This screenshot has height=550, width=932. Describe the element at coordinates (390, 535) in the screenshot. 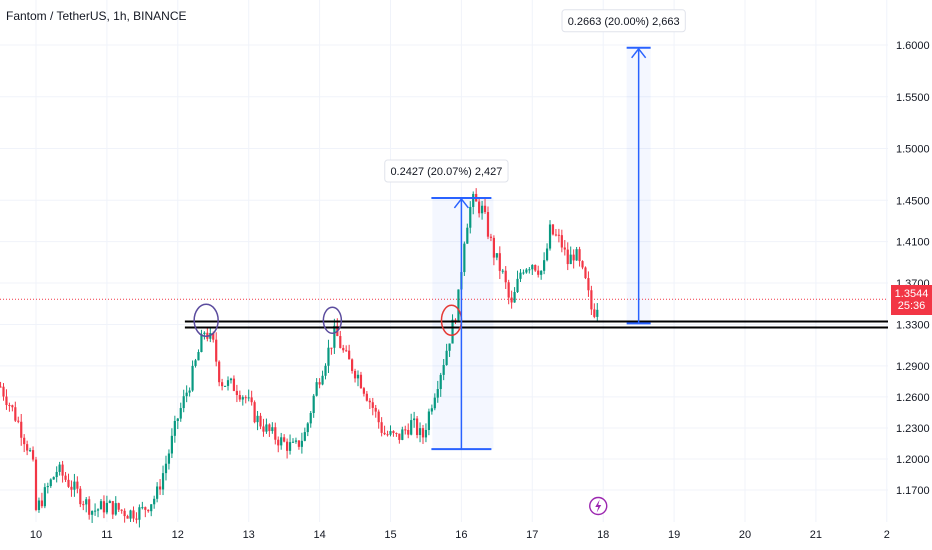

I see `time-tick-label: 15` at that location.